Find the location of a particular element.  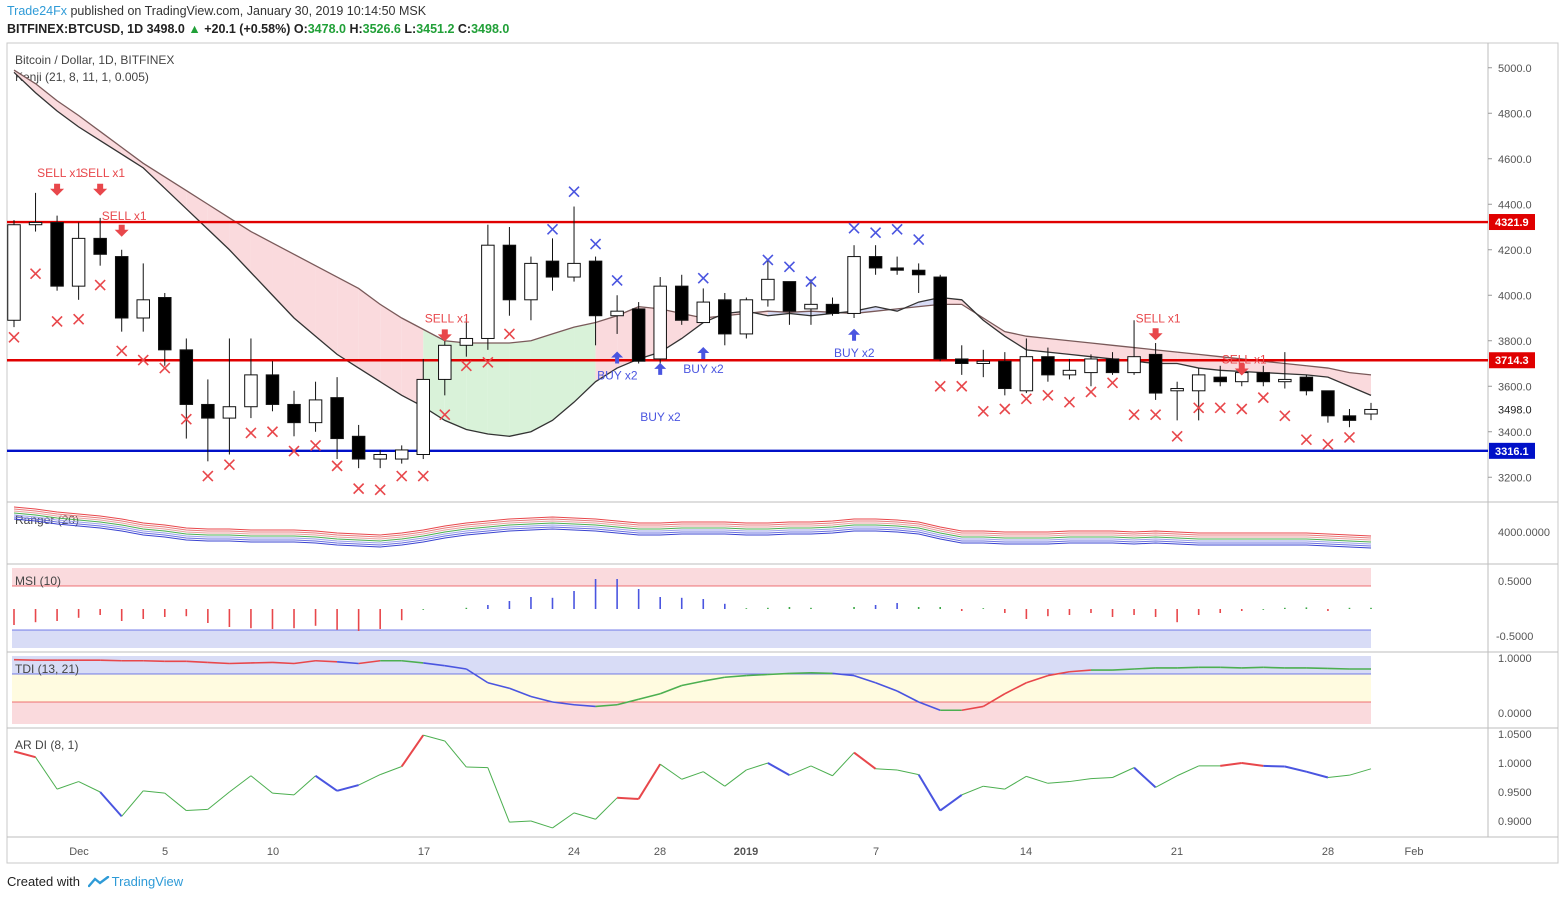

y-tick-label: 1.0500 is located at coordinates (1515, 735).